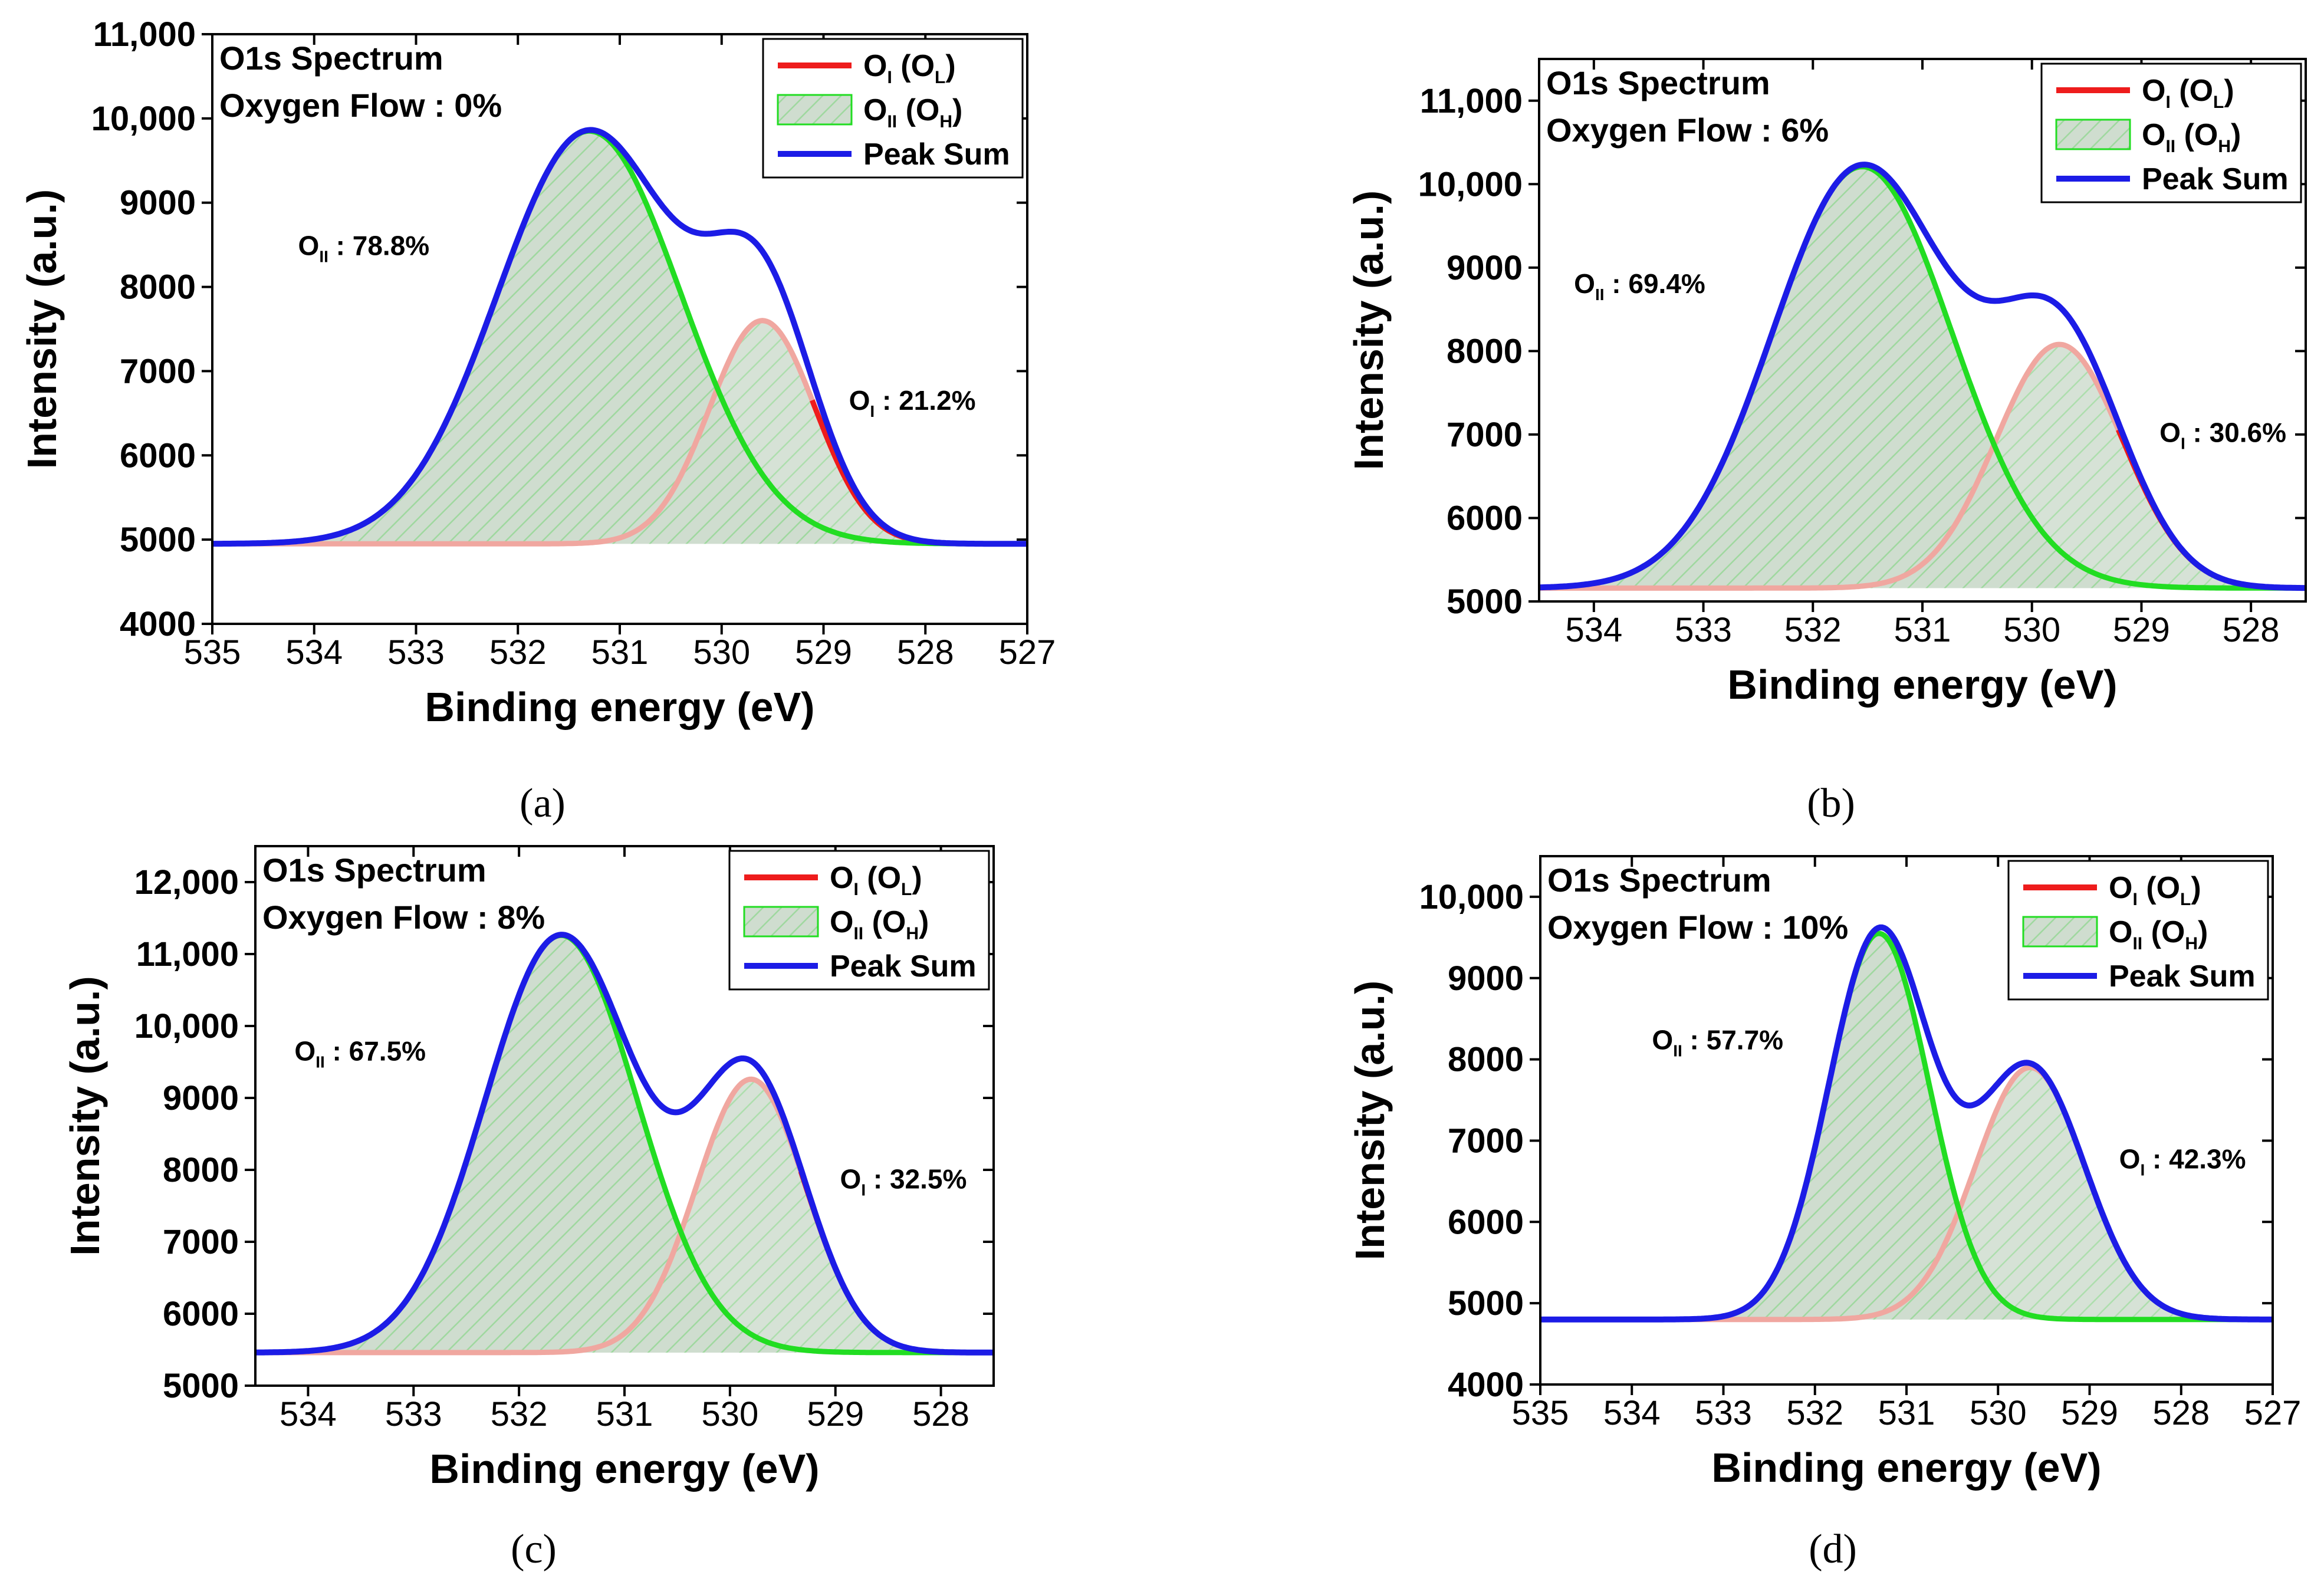  I want to click on y-tick-label: 11,000, so click(187, 955).